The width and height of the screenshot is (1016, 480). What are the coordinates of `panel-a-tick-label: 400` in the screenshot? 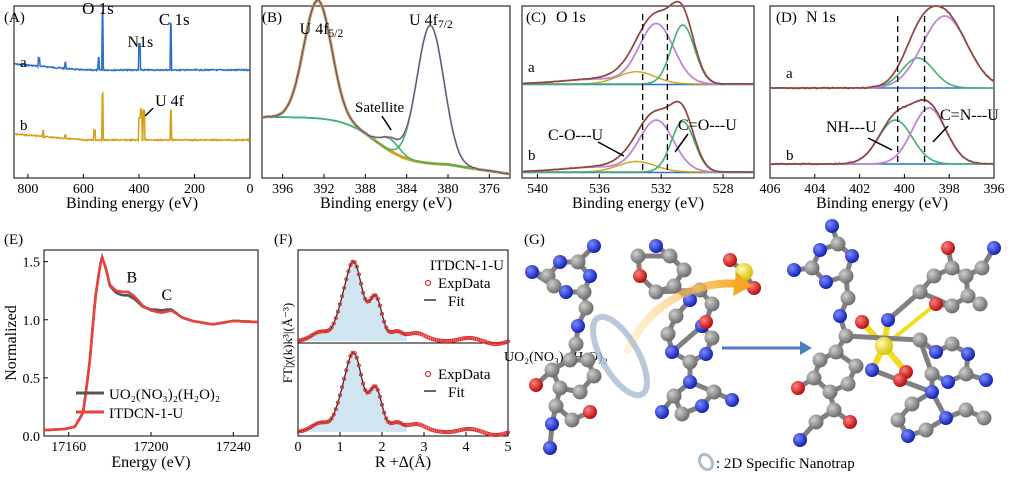 It's located at (138, 189).